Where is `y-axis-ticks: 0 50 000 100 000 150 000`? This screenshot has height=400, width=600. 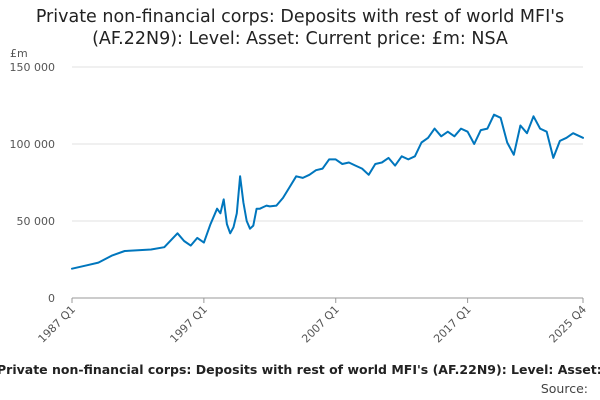 y-axis-ticks: 0 50 000 100 000 150 000 is located at coordinates (33, 183).